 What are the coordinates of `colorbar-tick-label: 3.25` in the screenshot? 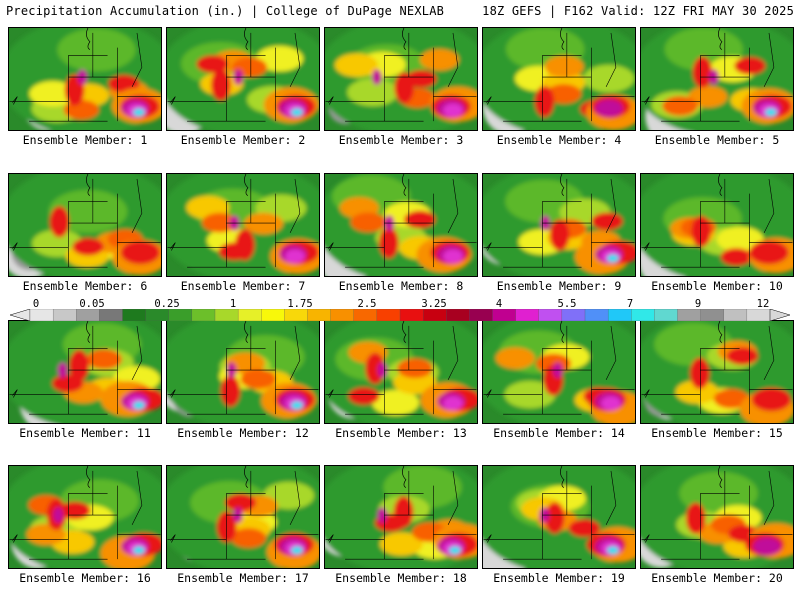 It's located at (434, 304).